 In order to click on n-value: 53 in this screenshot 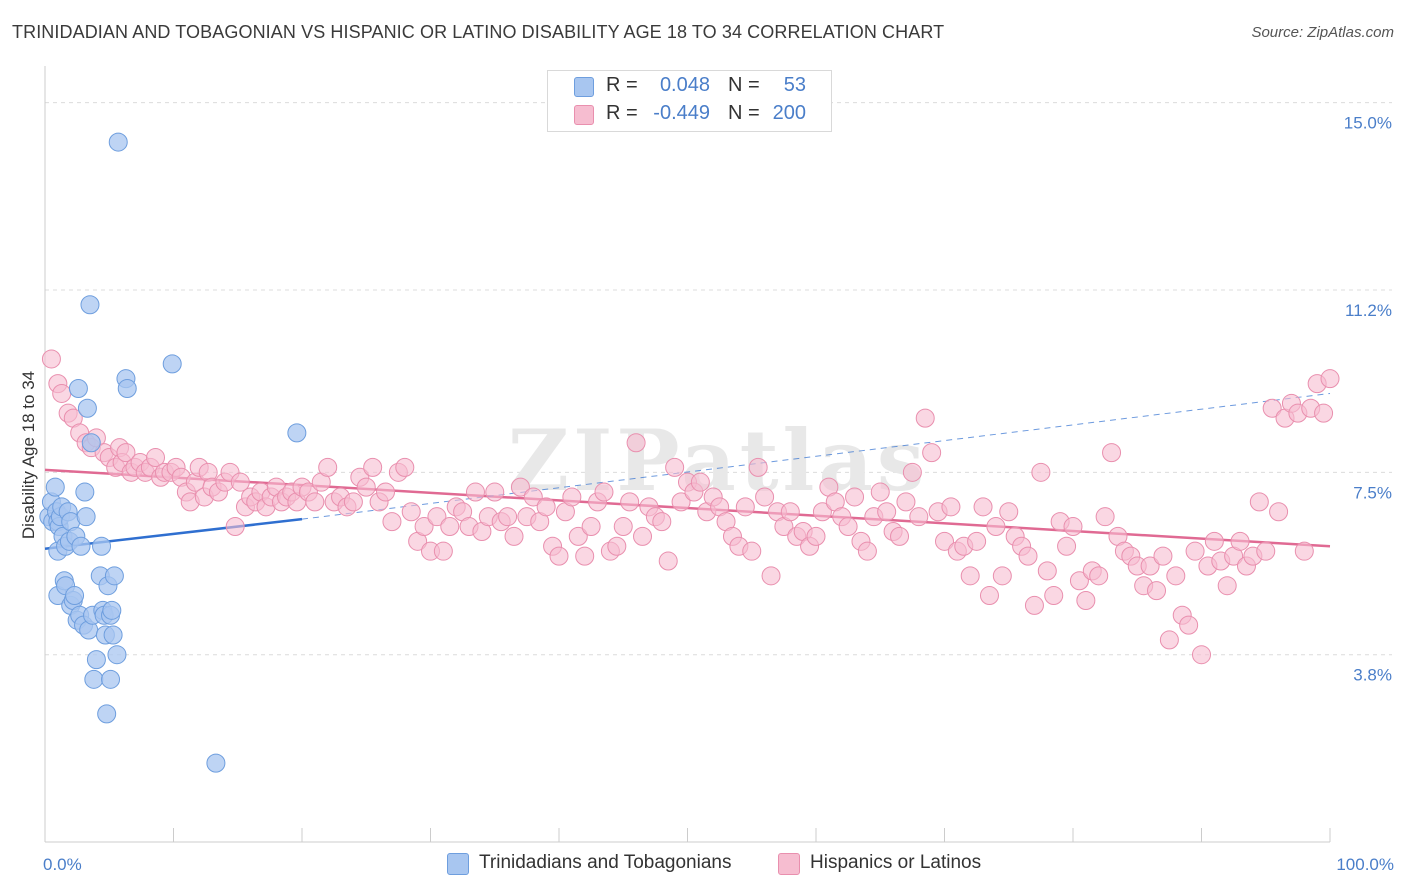, I will do `click(794, 85)`.